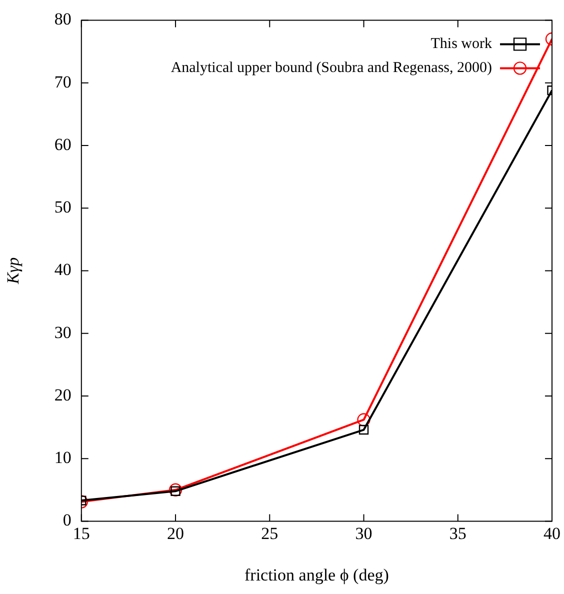  What do you see at coordinates (461, 44) in the screenshot?
I see `legend-label: This work` at bounding box center [461, 44].